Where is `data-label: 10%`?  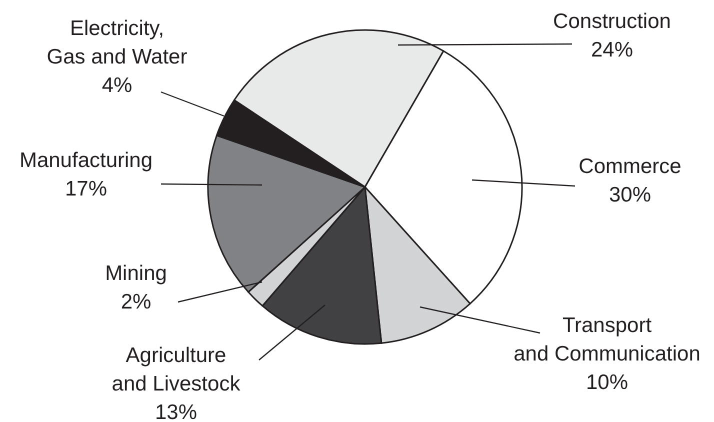
data-label: 10% is located at coordinates (607, 382).